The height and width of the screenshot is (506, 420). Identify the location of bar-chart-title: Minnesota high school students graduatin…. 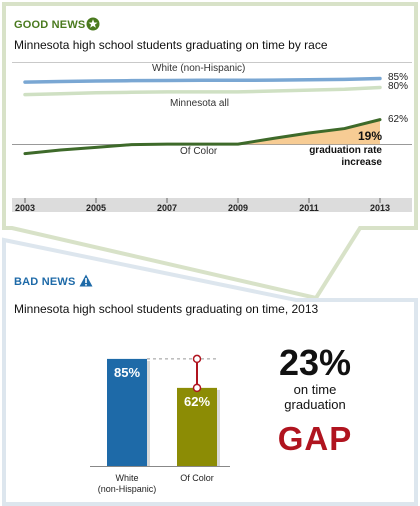
(166, 309).